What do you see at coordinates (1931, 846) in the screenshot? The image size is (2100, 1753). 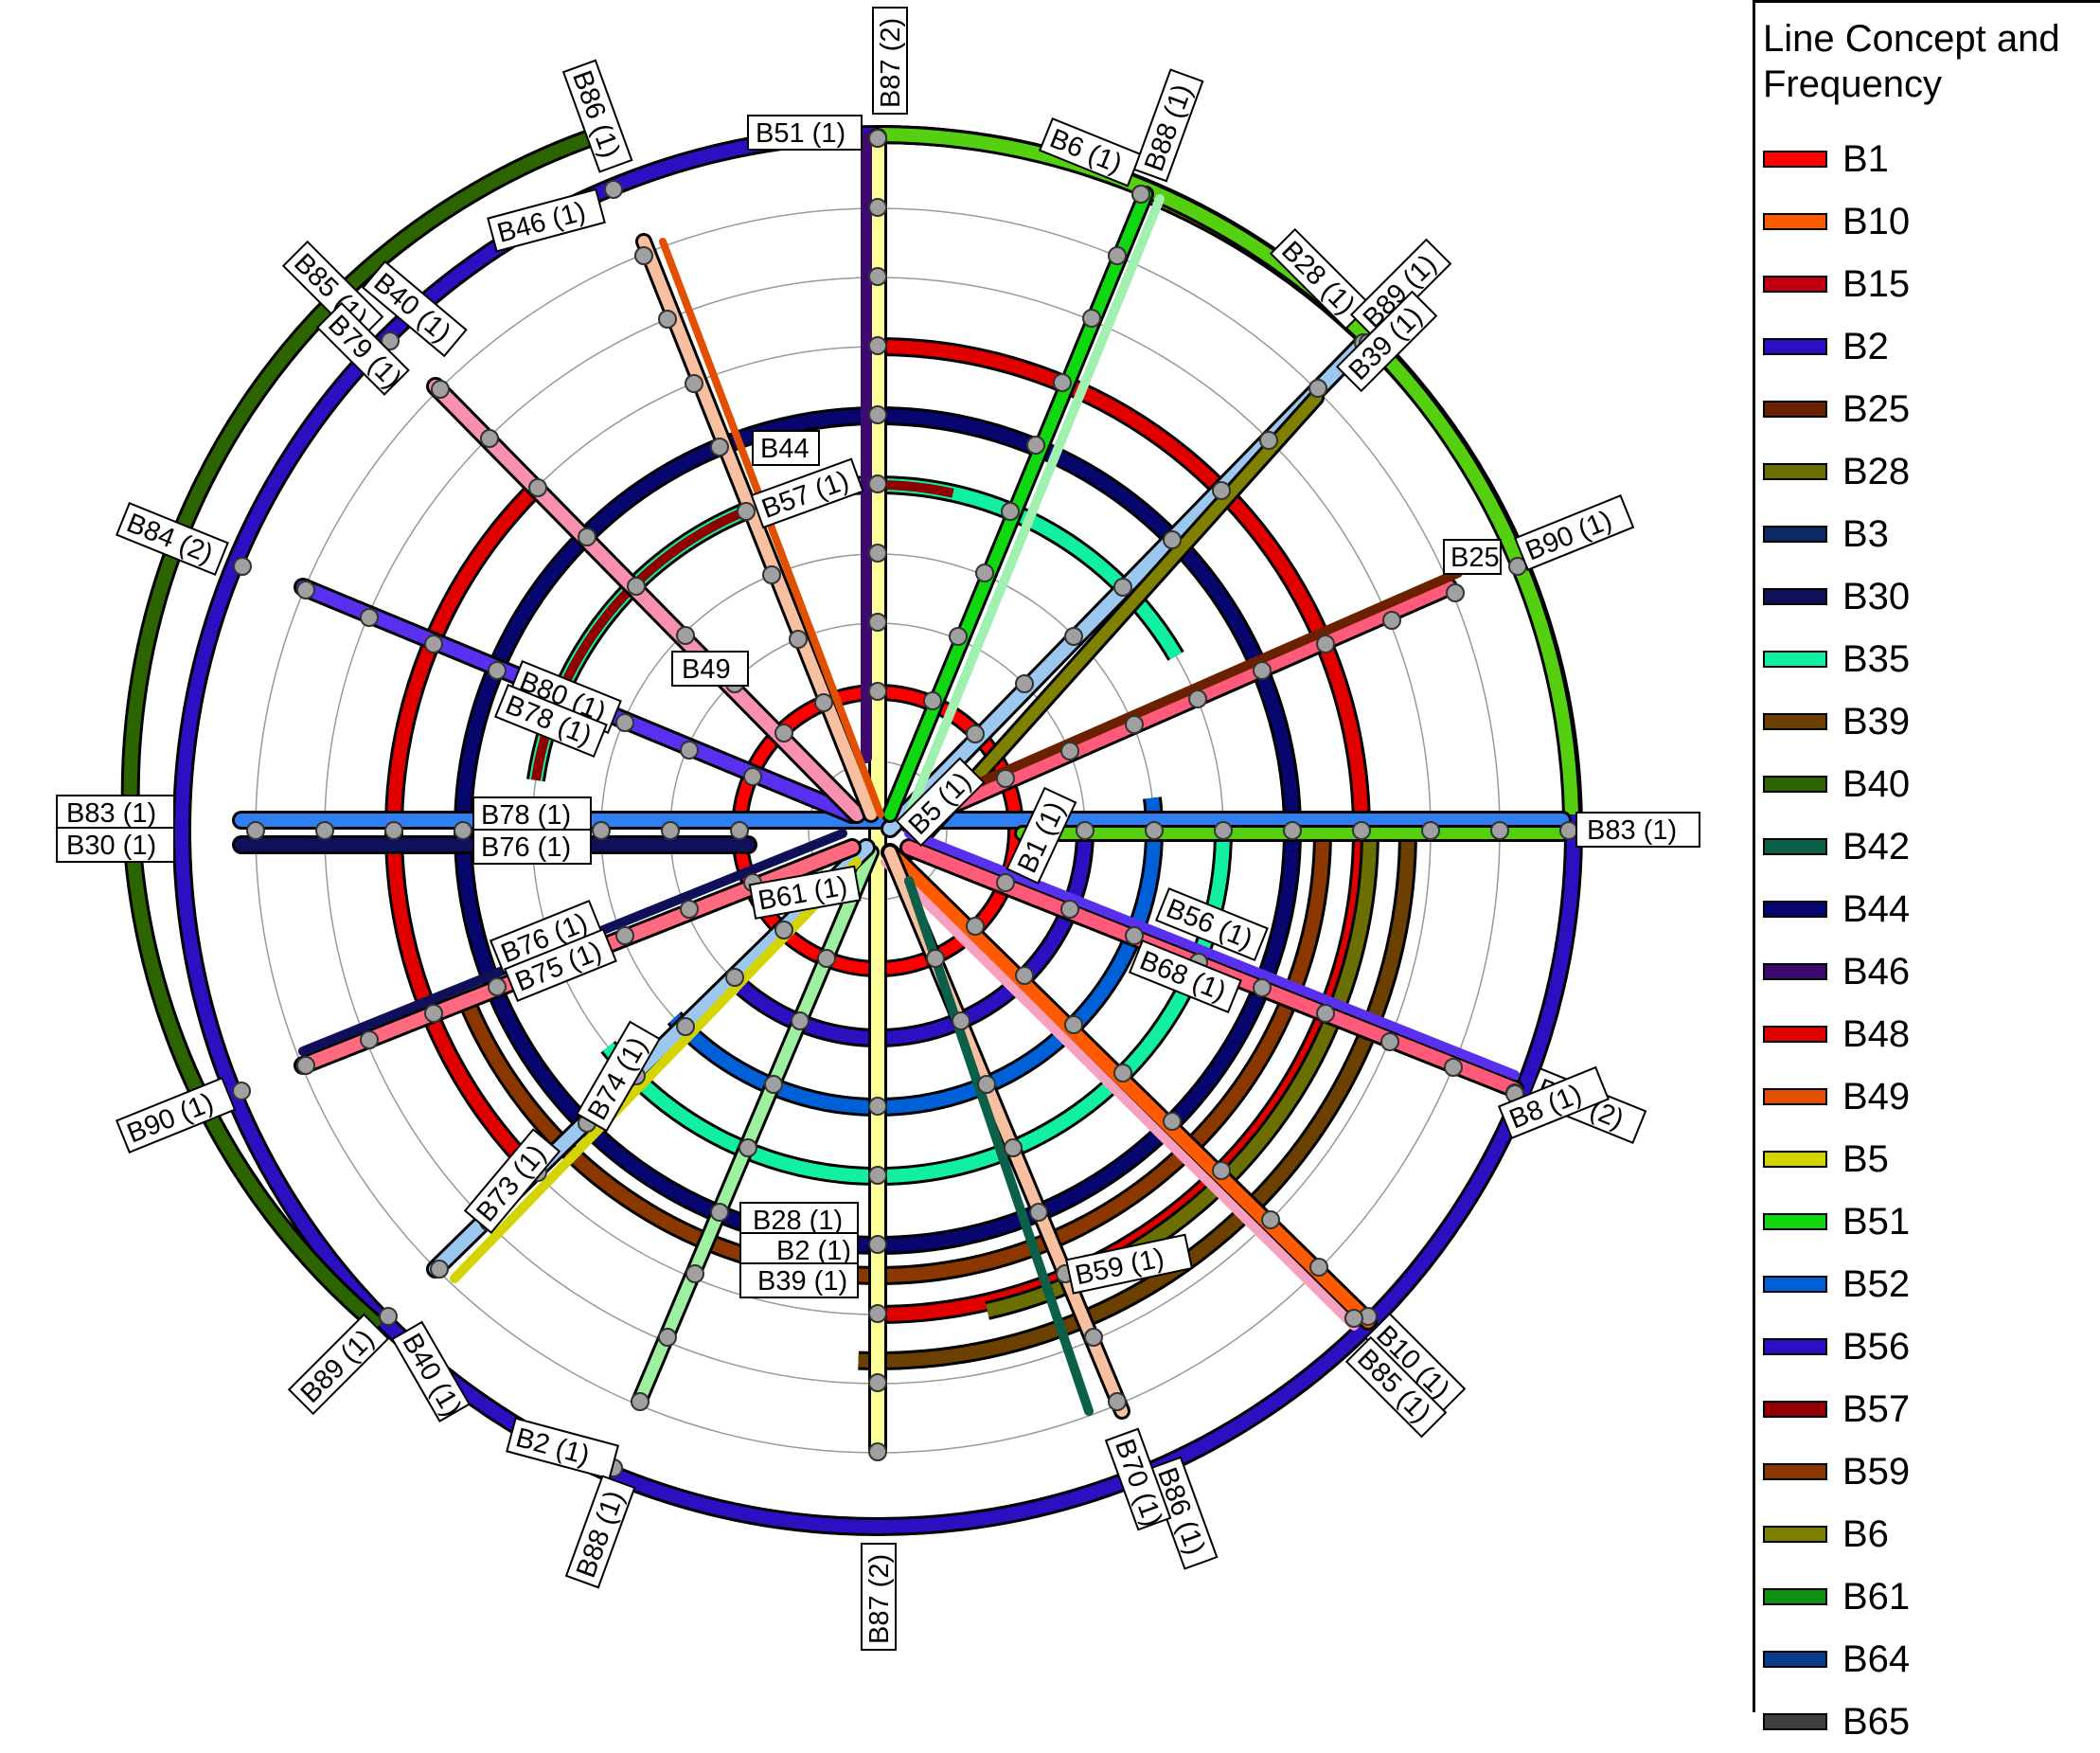 I see `legend-item-b42: B42` at bounding box center [1931, 846].